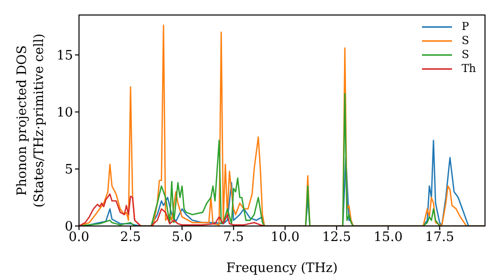 The height and width of the screenshot is (280, 500). What do you see at coordinates (388, 238) in the screenshot?
I see `x-tick-label: 15.0` at bounding box center [388, 238].